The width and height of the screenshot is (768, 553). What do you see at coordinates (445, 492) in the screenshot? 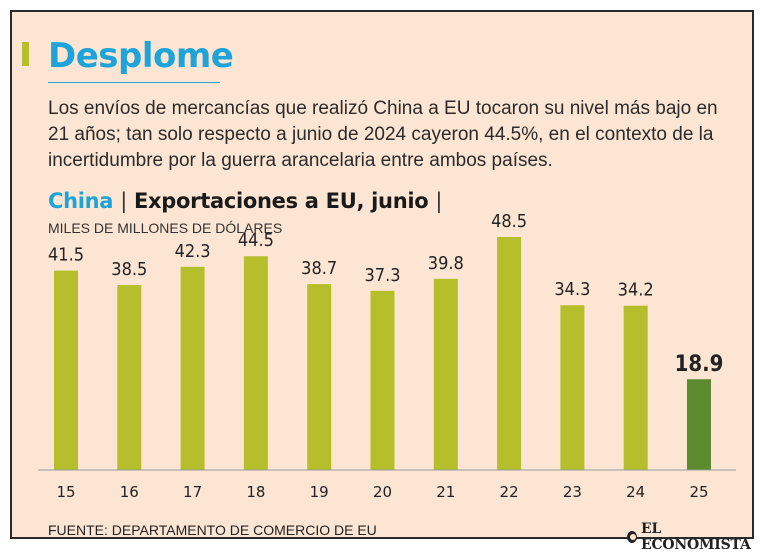
I see `x-tick-label-21: 21` at bounding box center [445, 492].